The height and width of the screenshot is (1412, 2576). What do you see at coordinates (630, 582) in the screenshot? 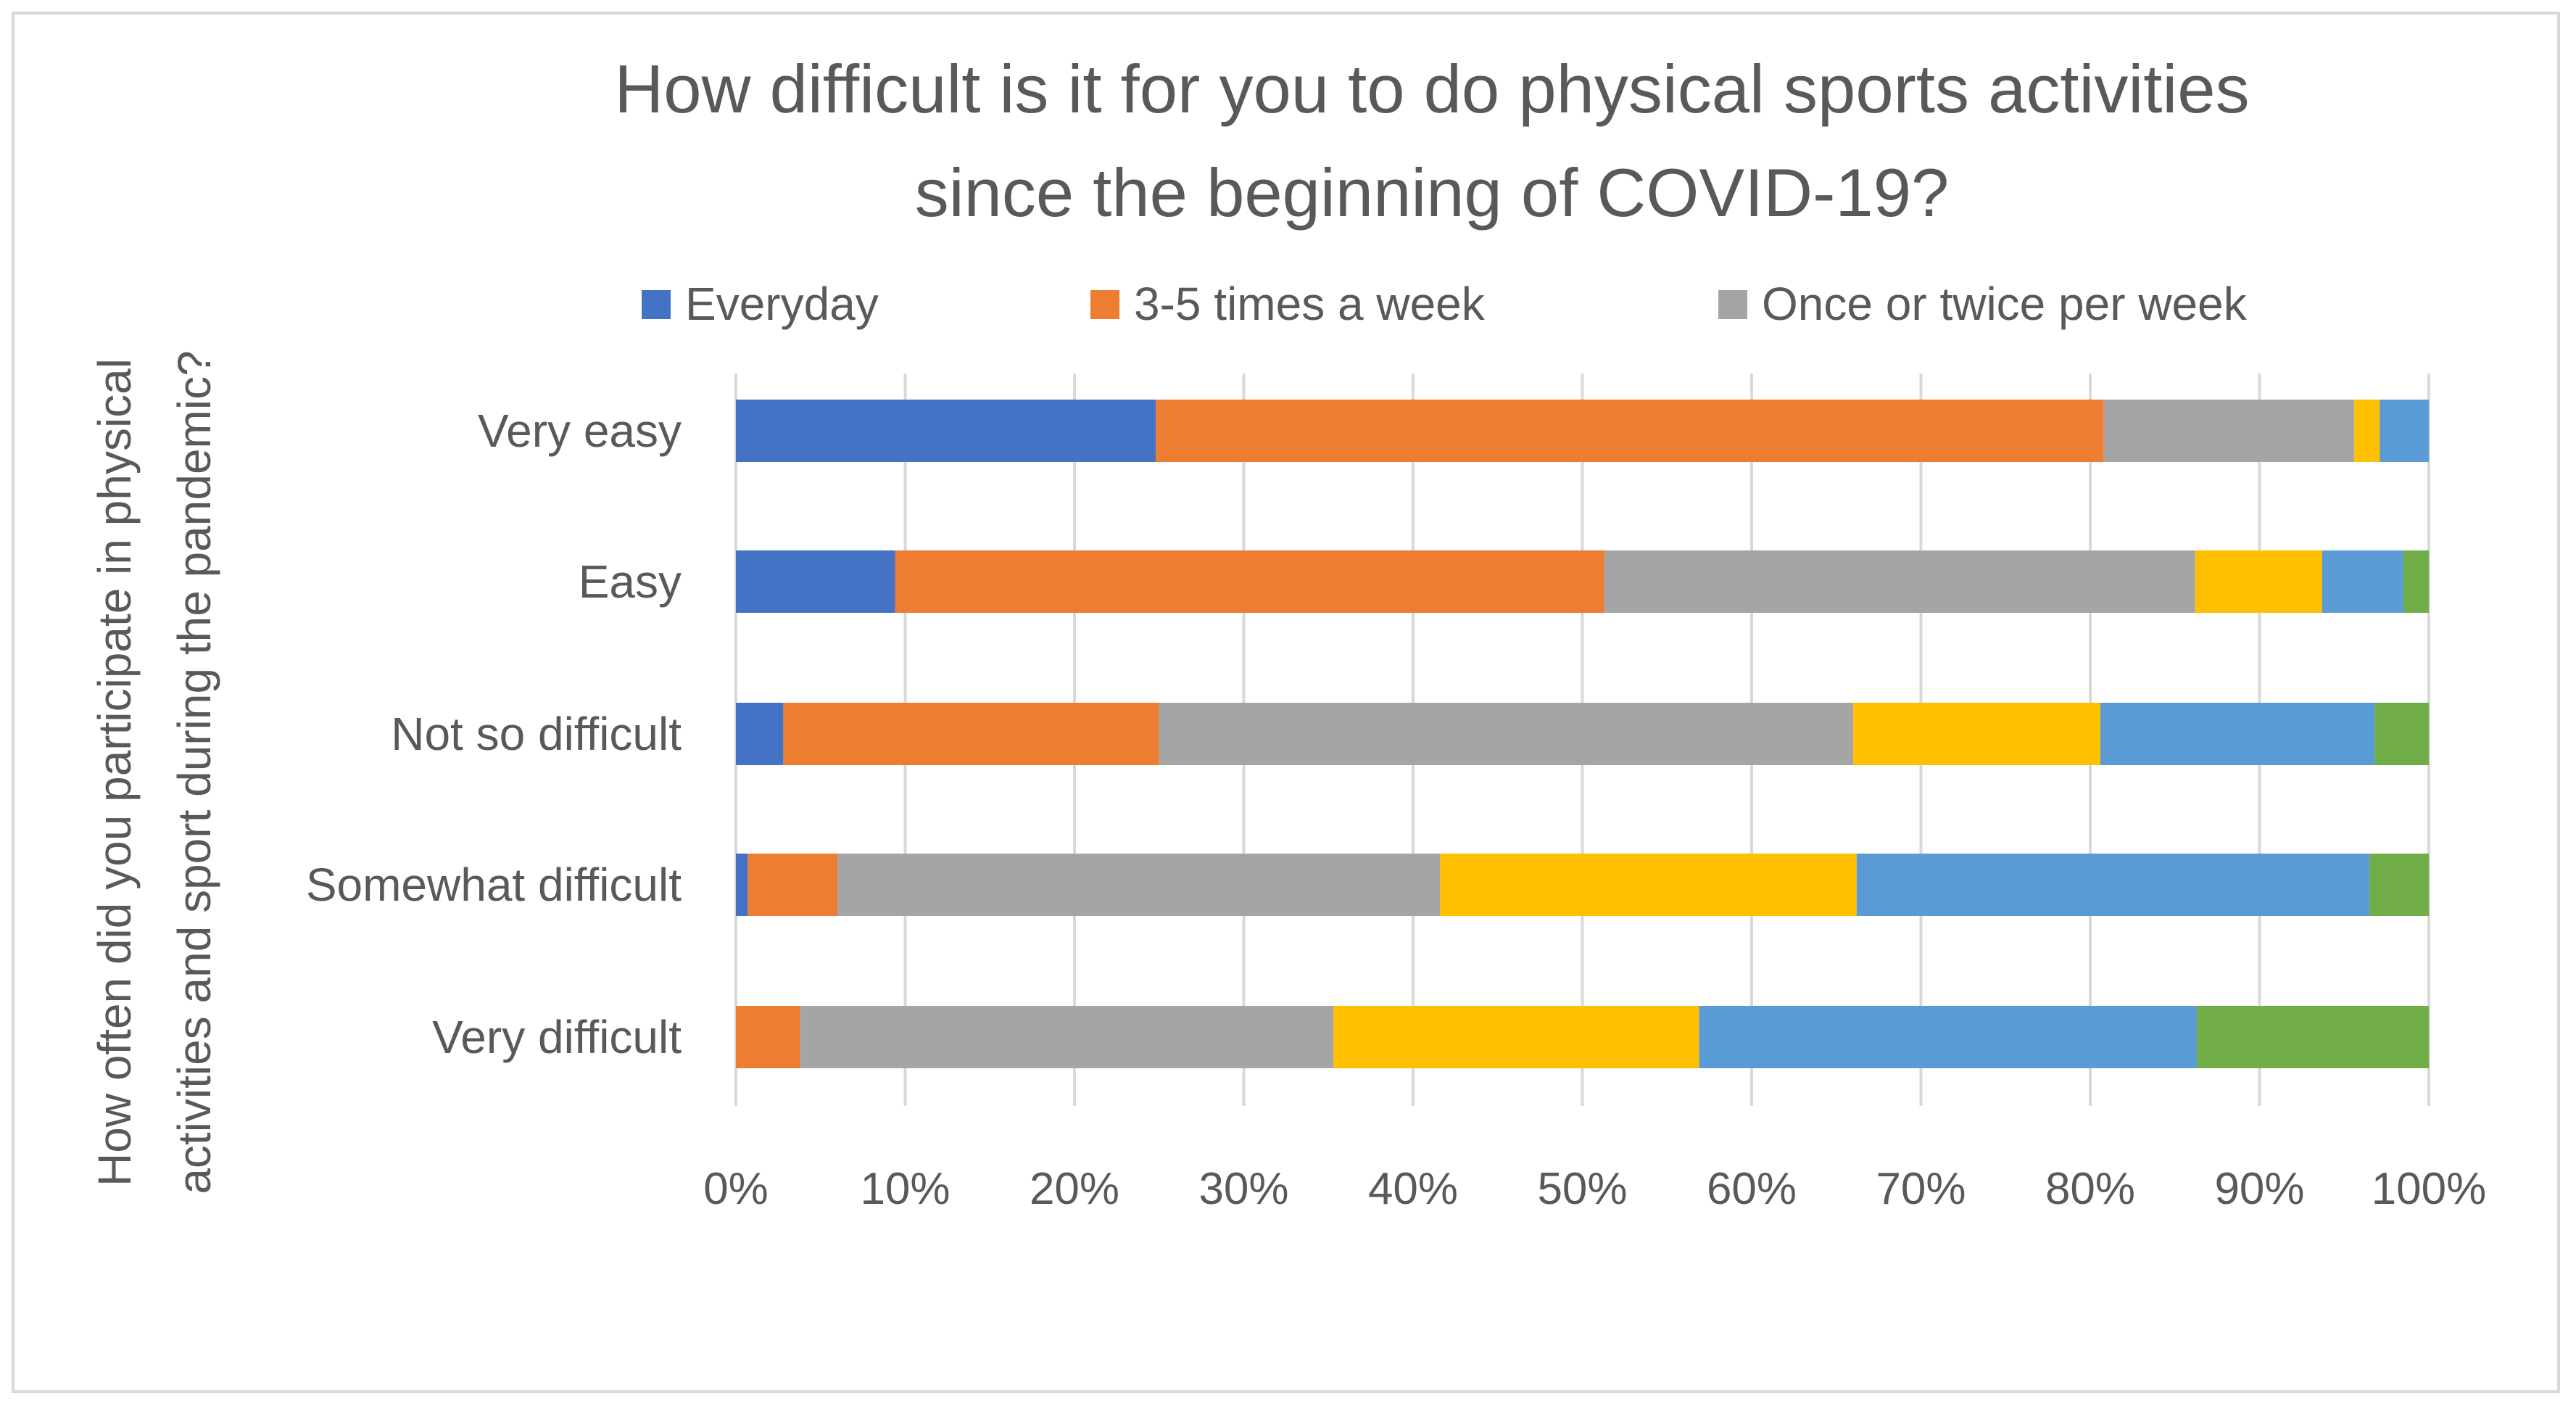
I see `category-label: Easy` at bounding box center [630, 582].